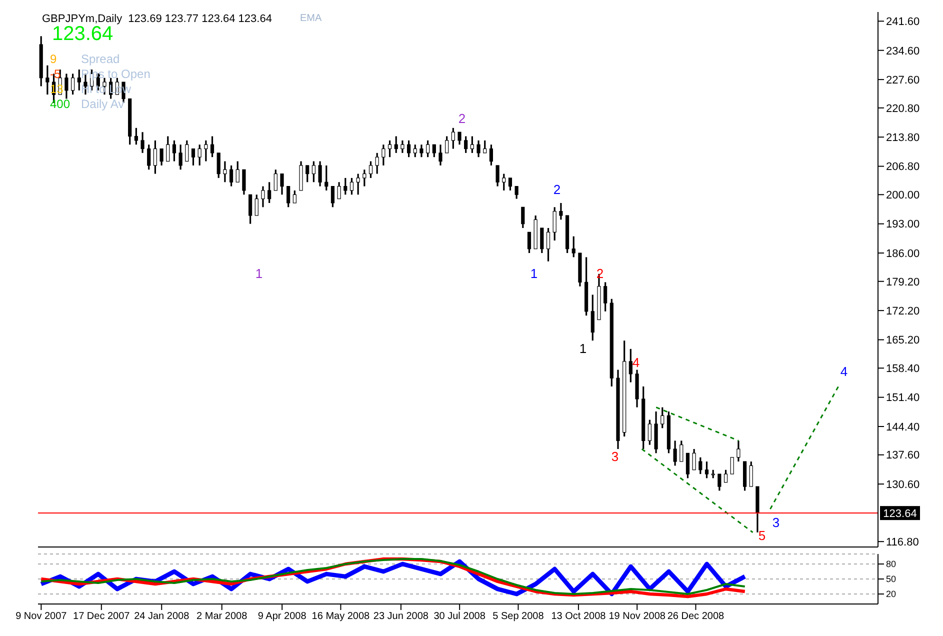  I want to click on y-tick-label: 144.40, so click(903, 427).